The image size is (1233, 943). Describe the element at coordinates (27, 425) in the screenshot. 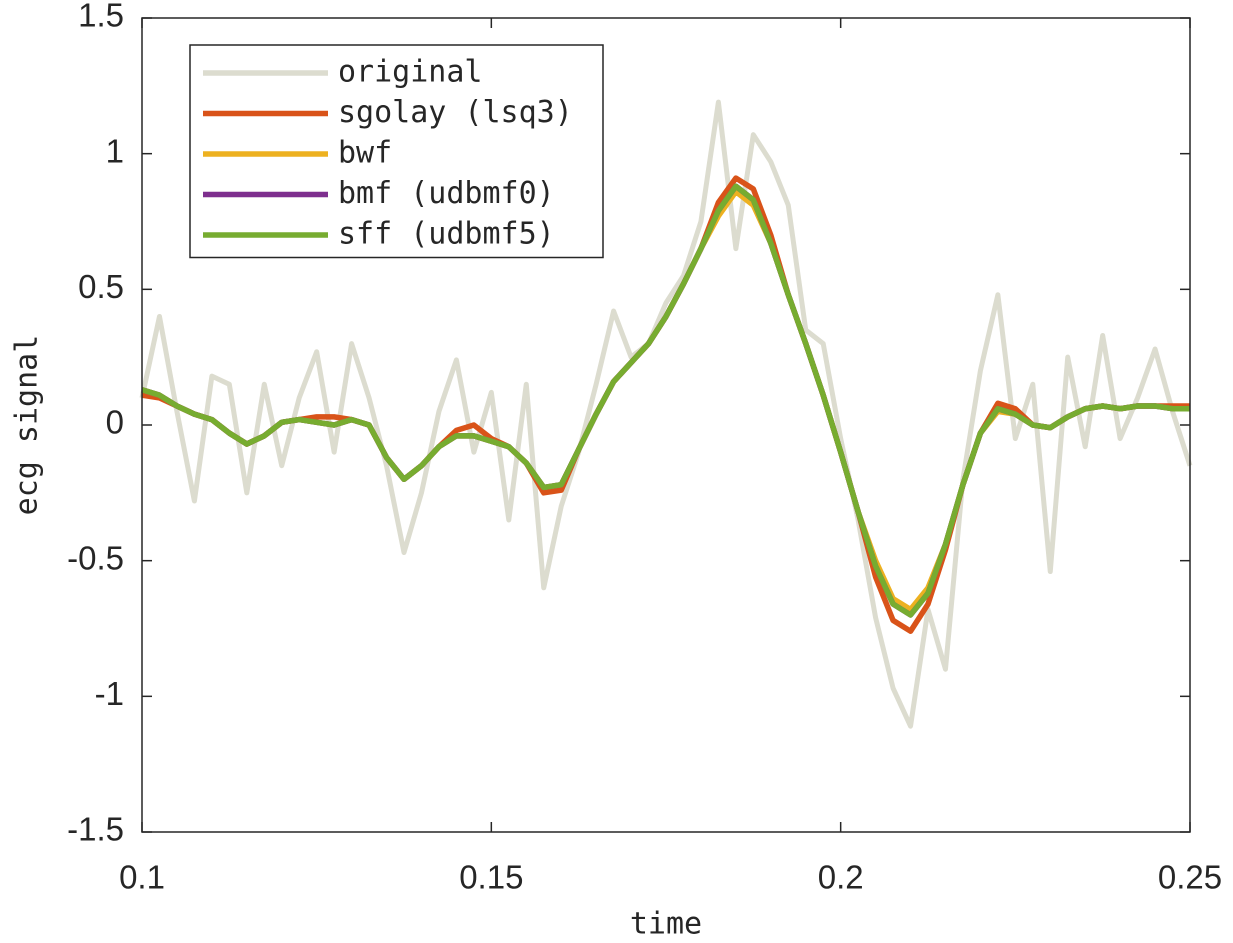

I see `y-axis-label: ecg signal` at that location.